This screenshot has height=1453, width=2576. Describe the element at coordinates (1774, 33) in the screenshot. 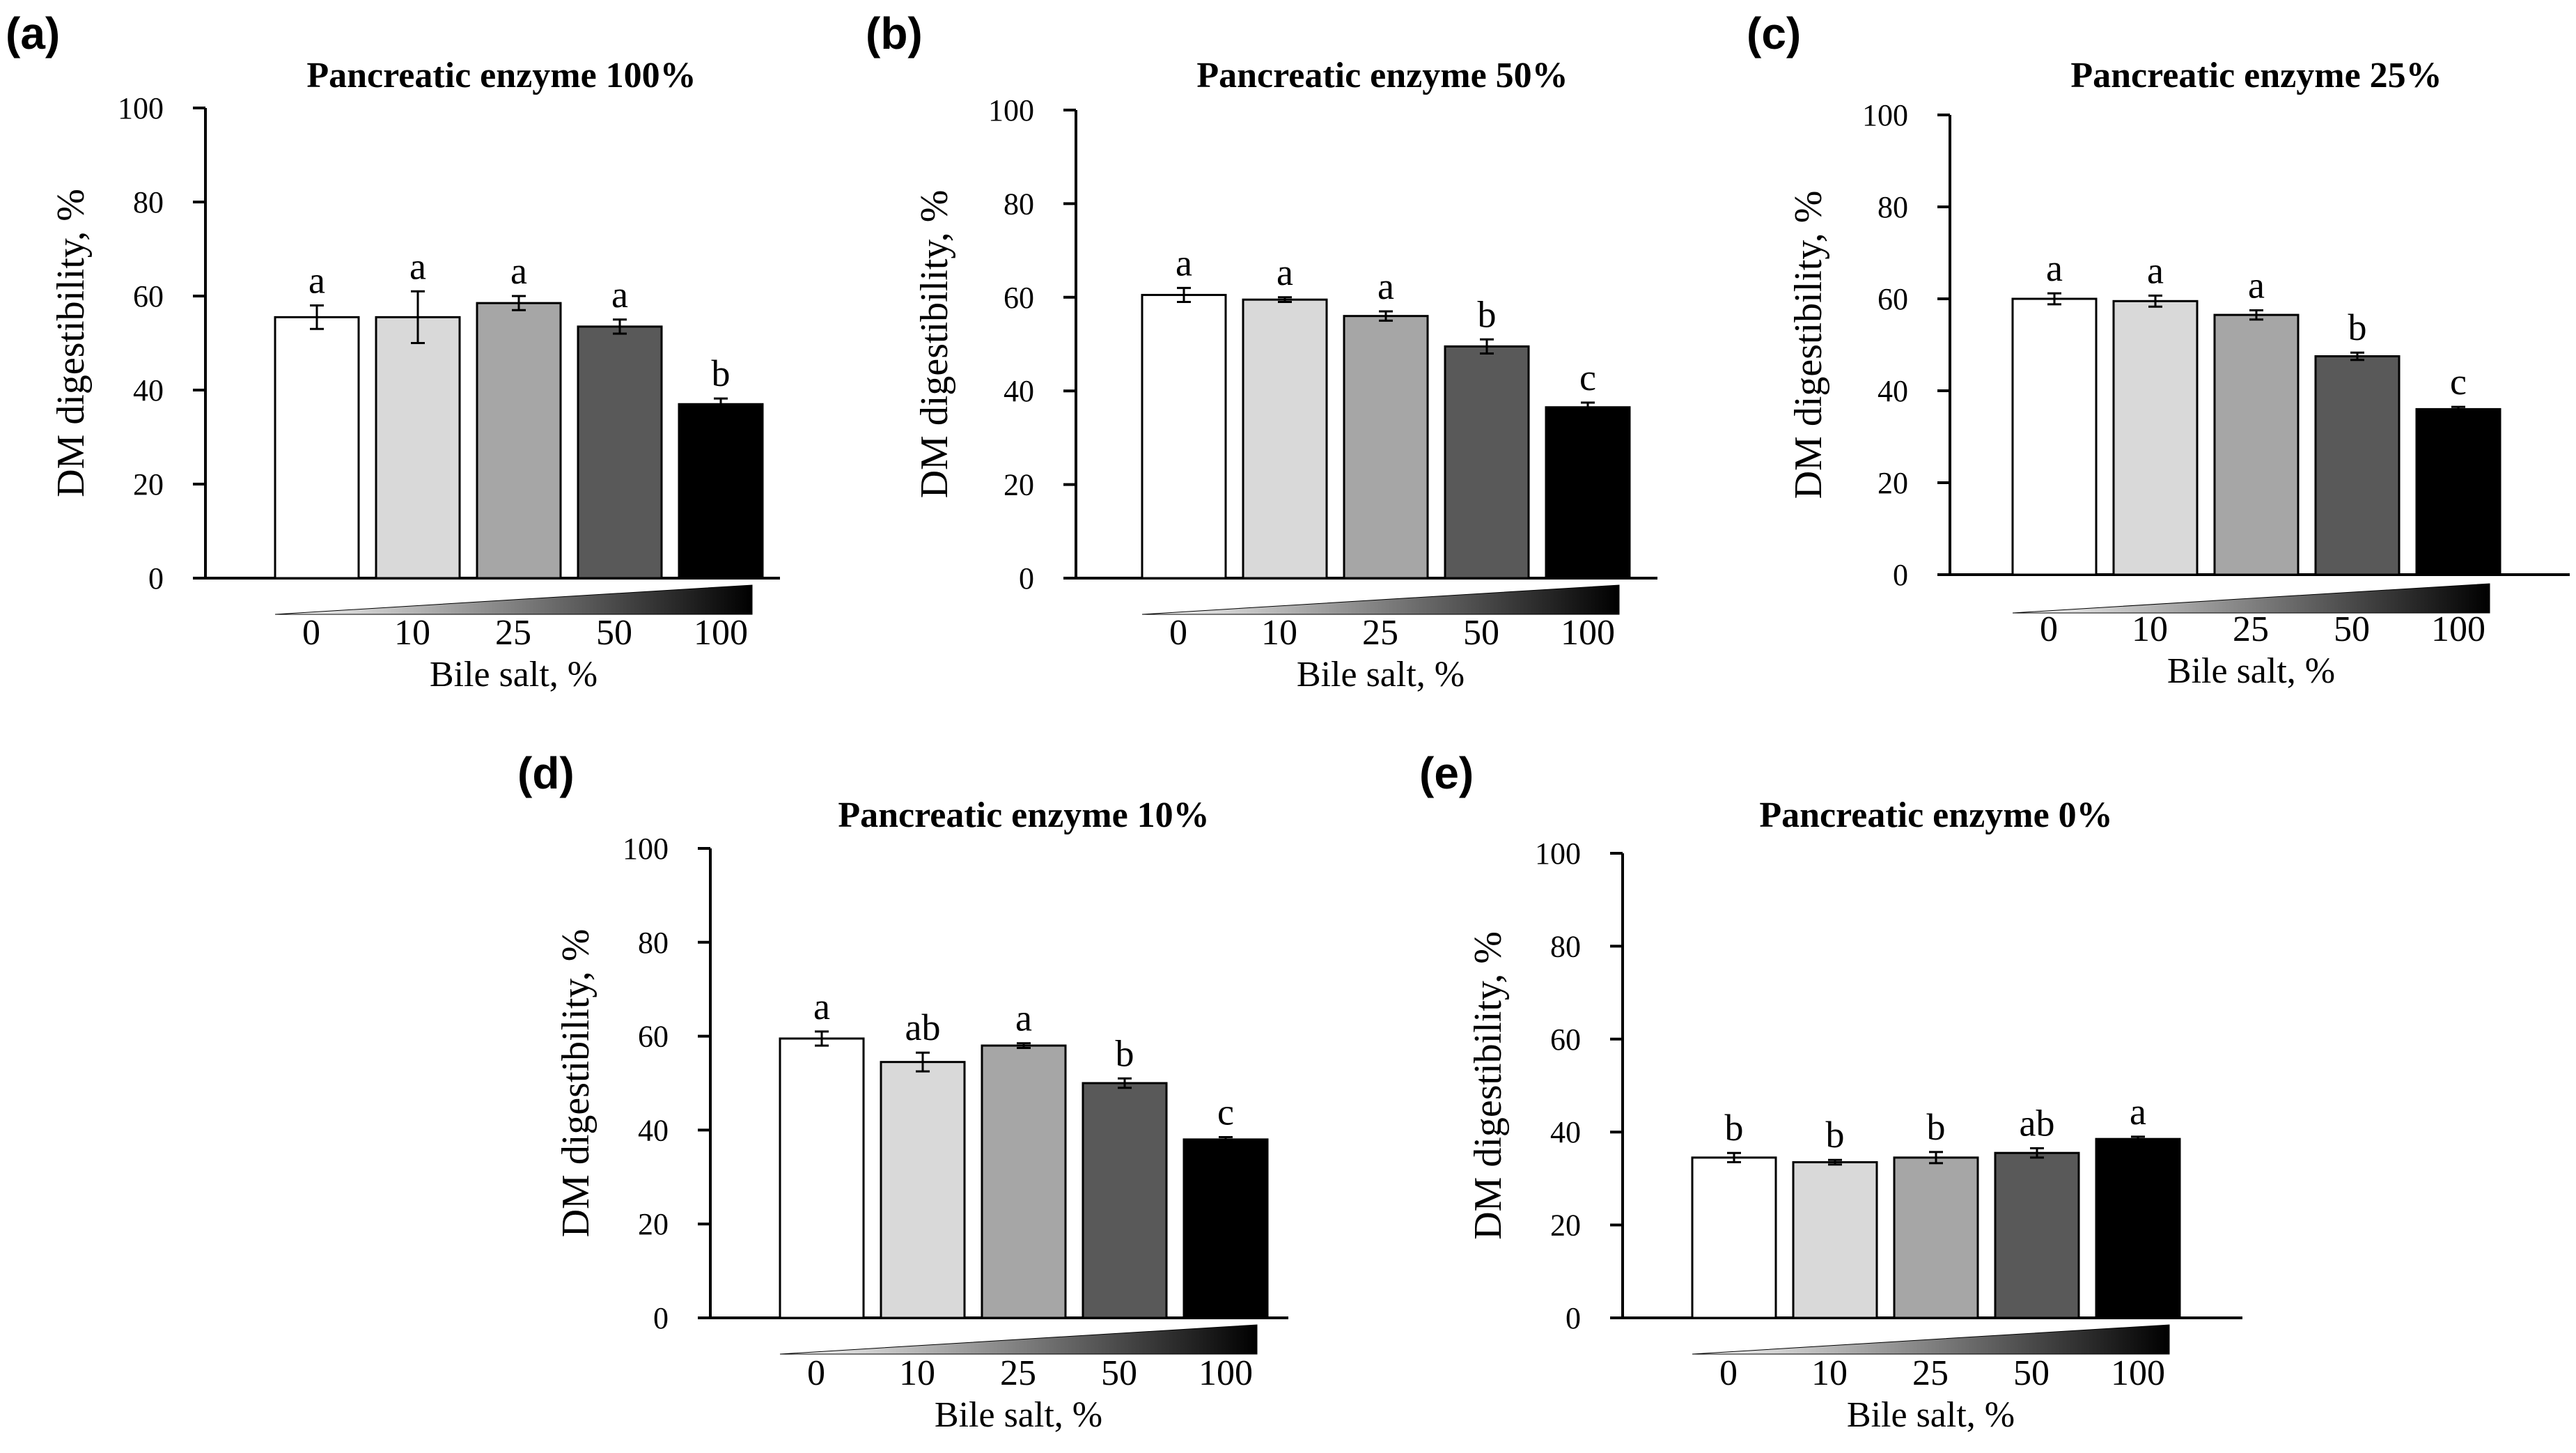

I see `panel-label: (c)` at that location.